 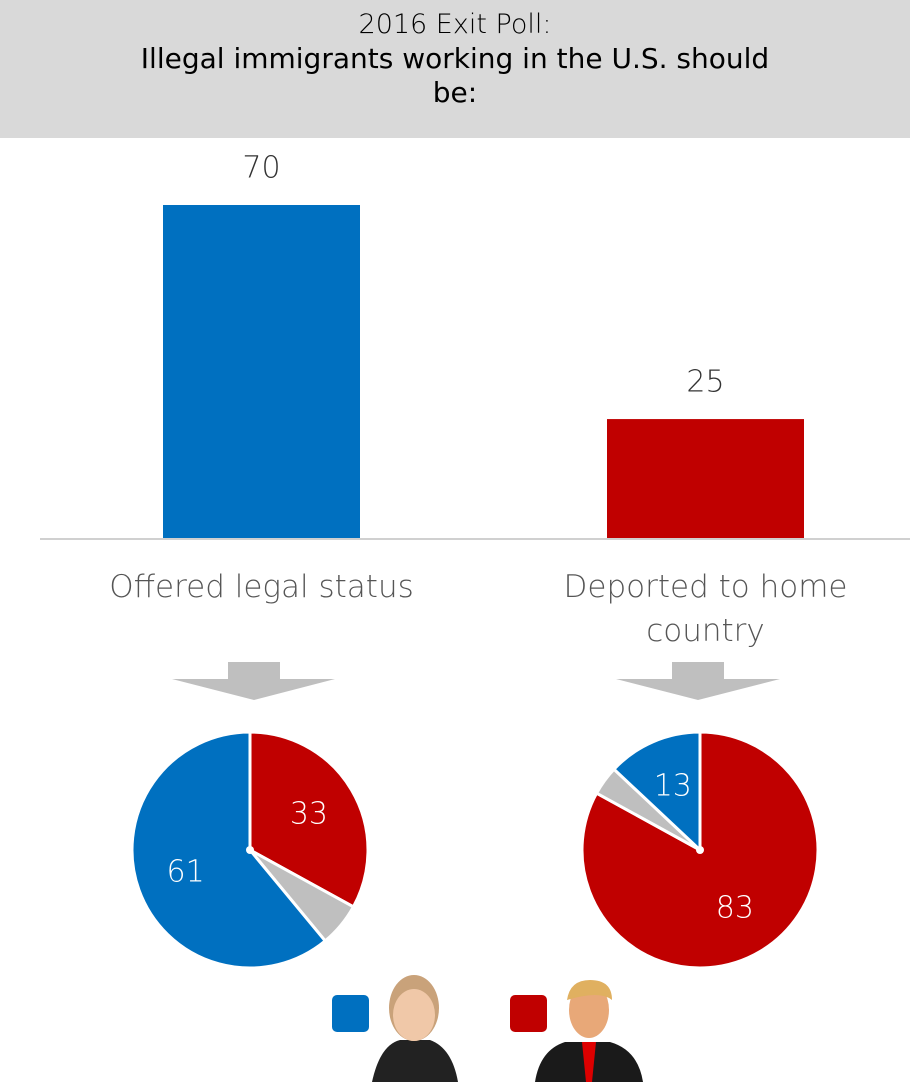 I want to click on data-label: 70, so click(x=261, y=168).